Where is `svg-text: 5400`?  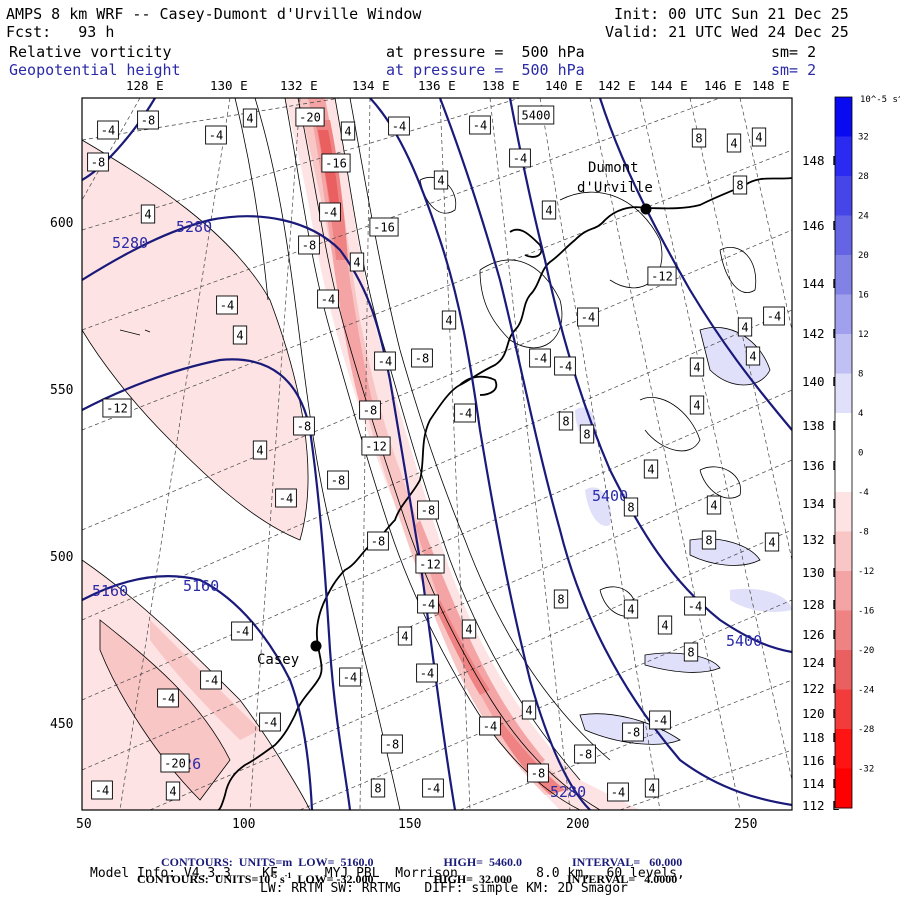
svg-text: 5400 is located at coordinates (536, 116).